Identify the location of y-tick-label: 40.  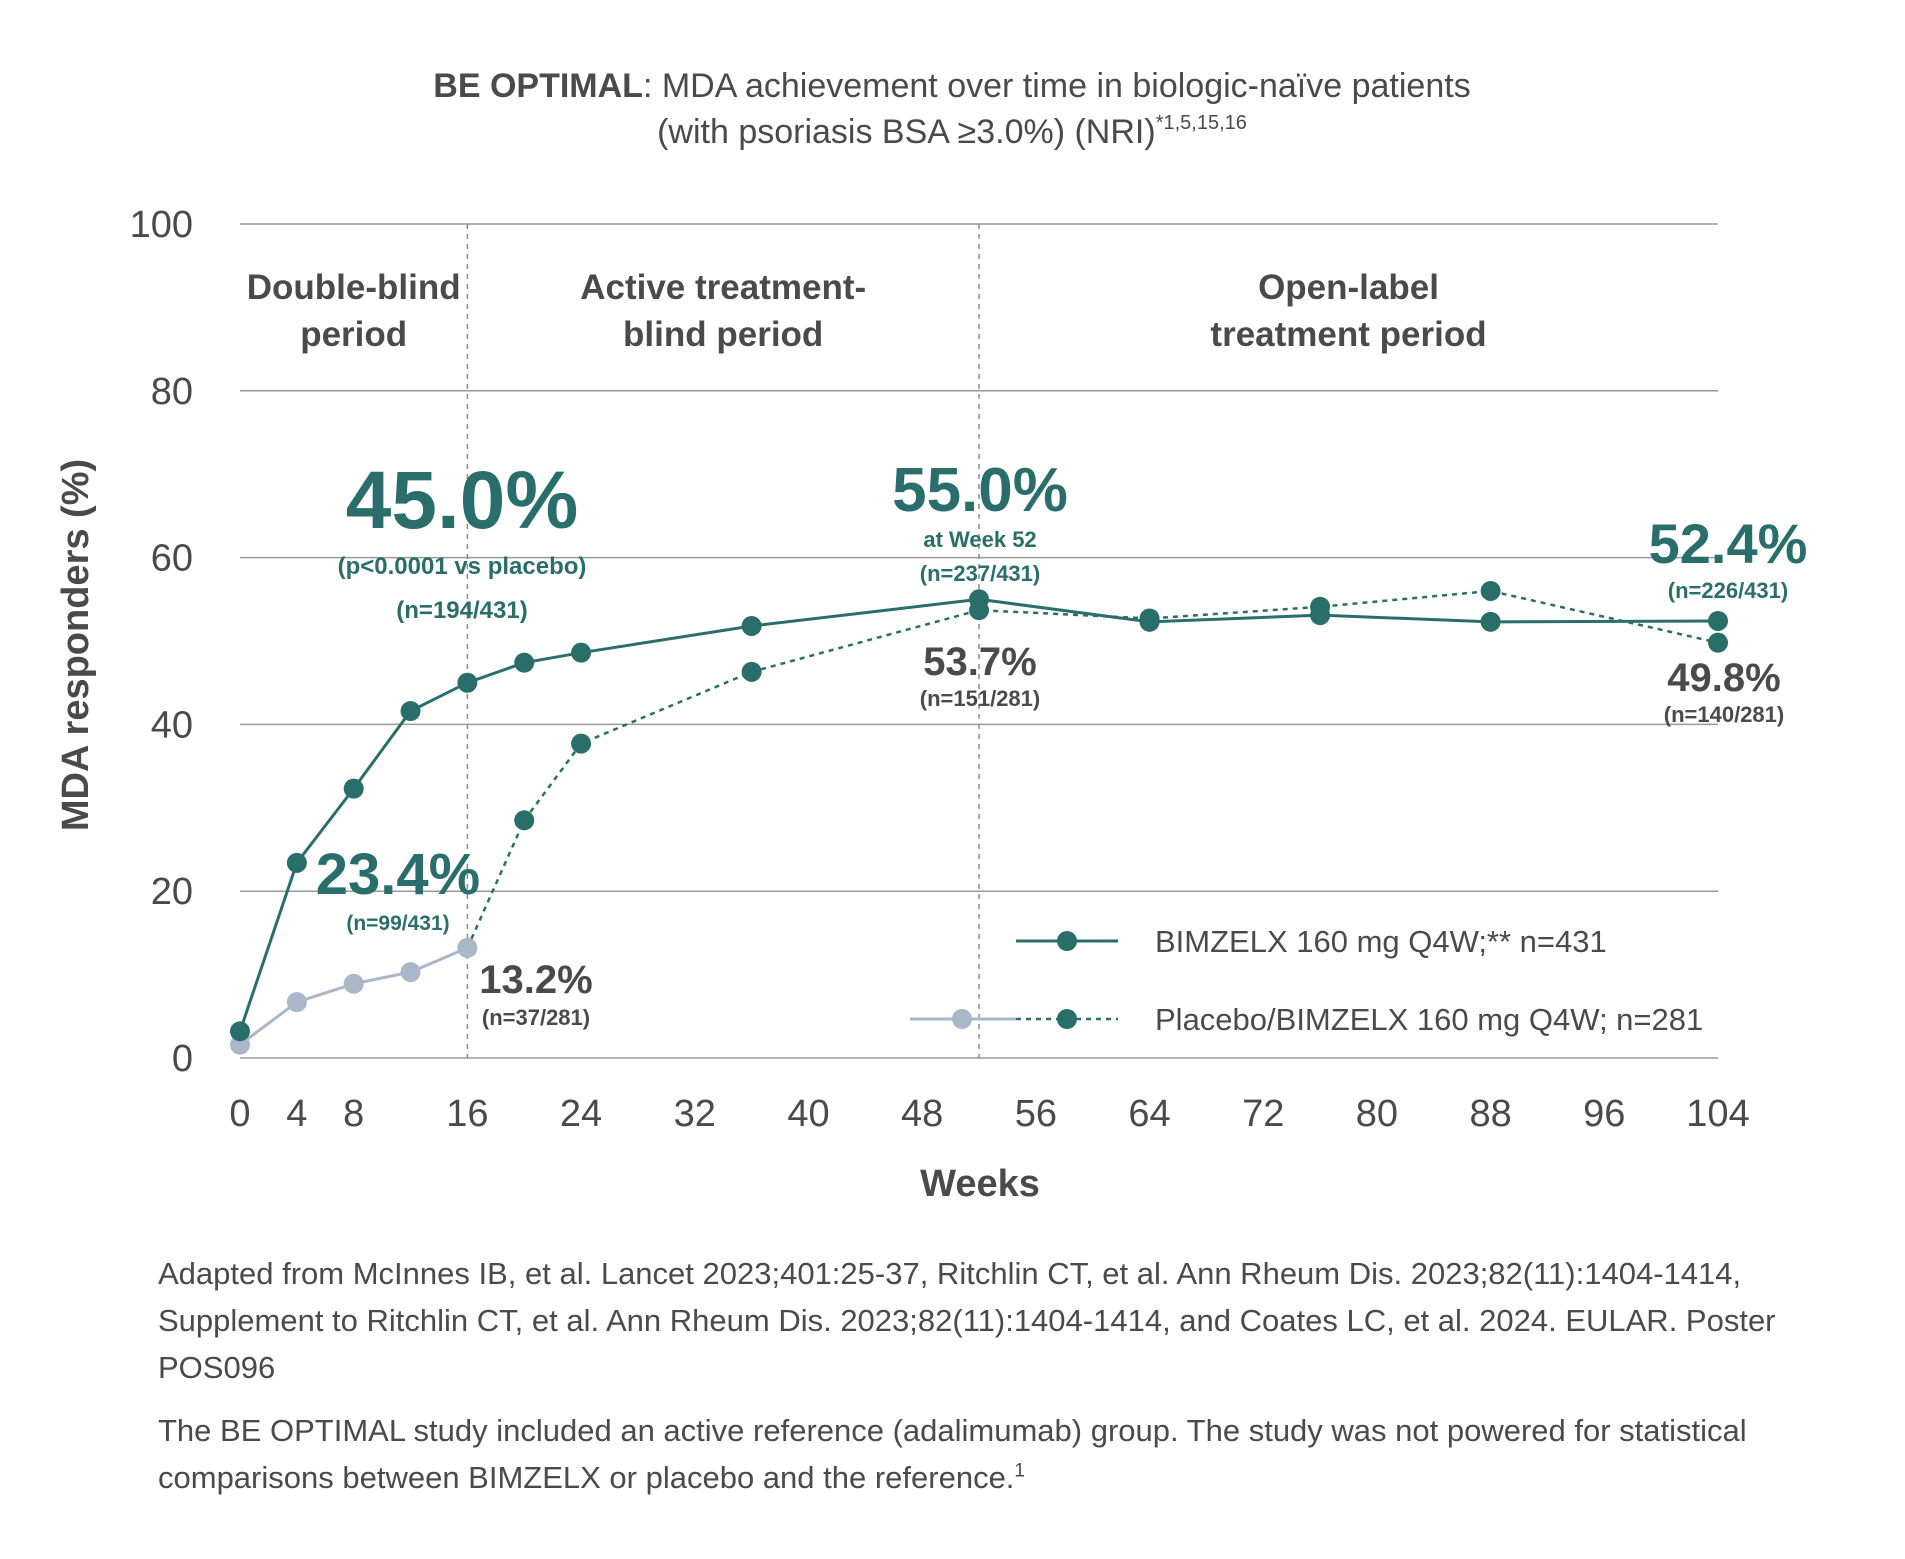
(172, 725).